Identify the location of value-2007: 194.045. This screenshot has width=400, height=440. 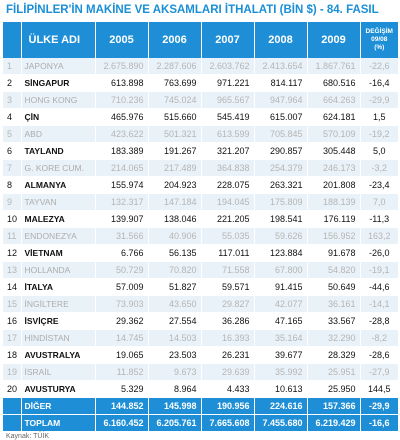
(228, 202).